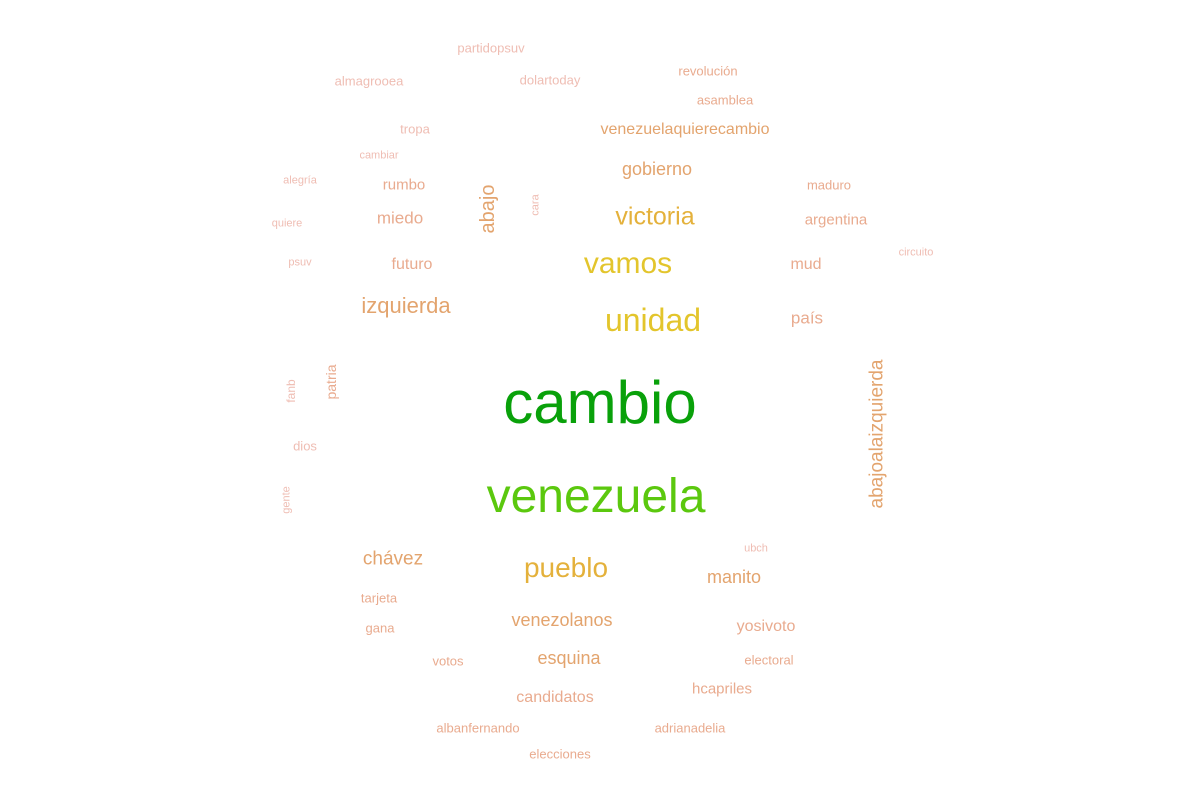 The width and height of the screenshot is (1200, 800). What do you see at coordinates (379, 598) in the screenshot?
I see `word-tarjeta: tarjeta` at bounding box center [379, 598].